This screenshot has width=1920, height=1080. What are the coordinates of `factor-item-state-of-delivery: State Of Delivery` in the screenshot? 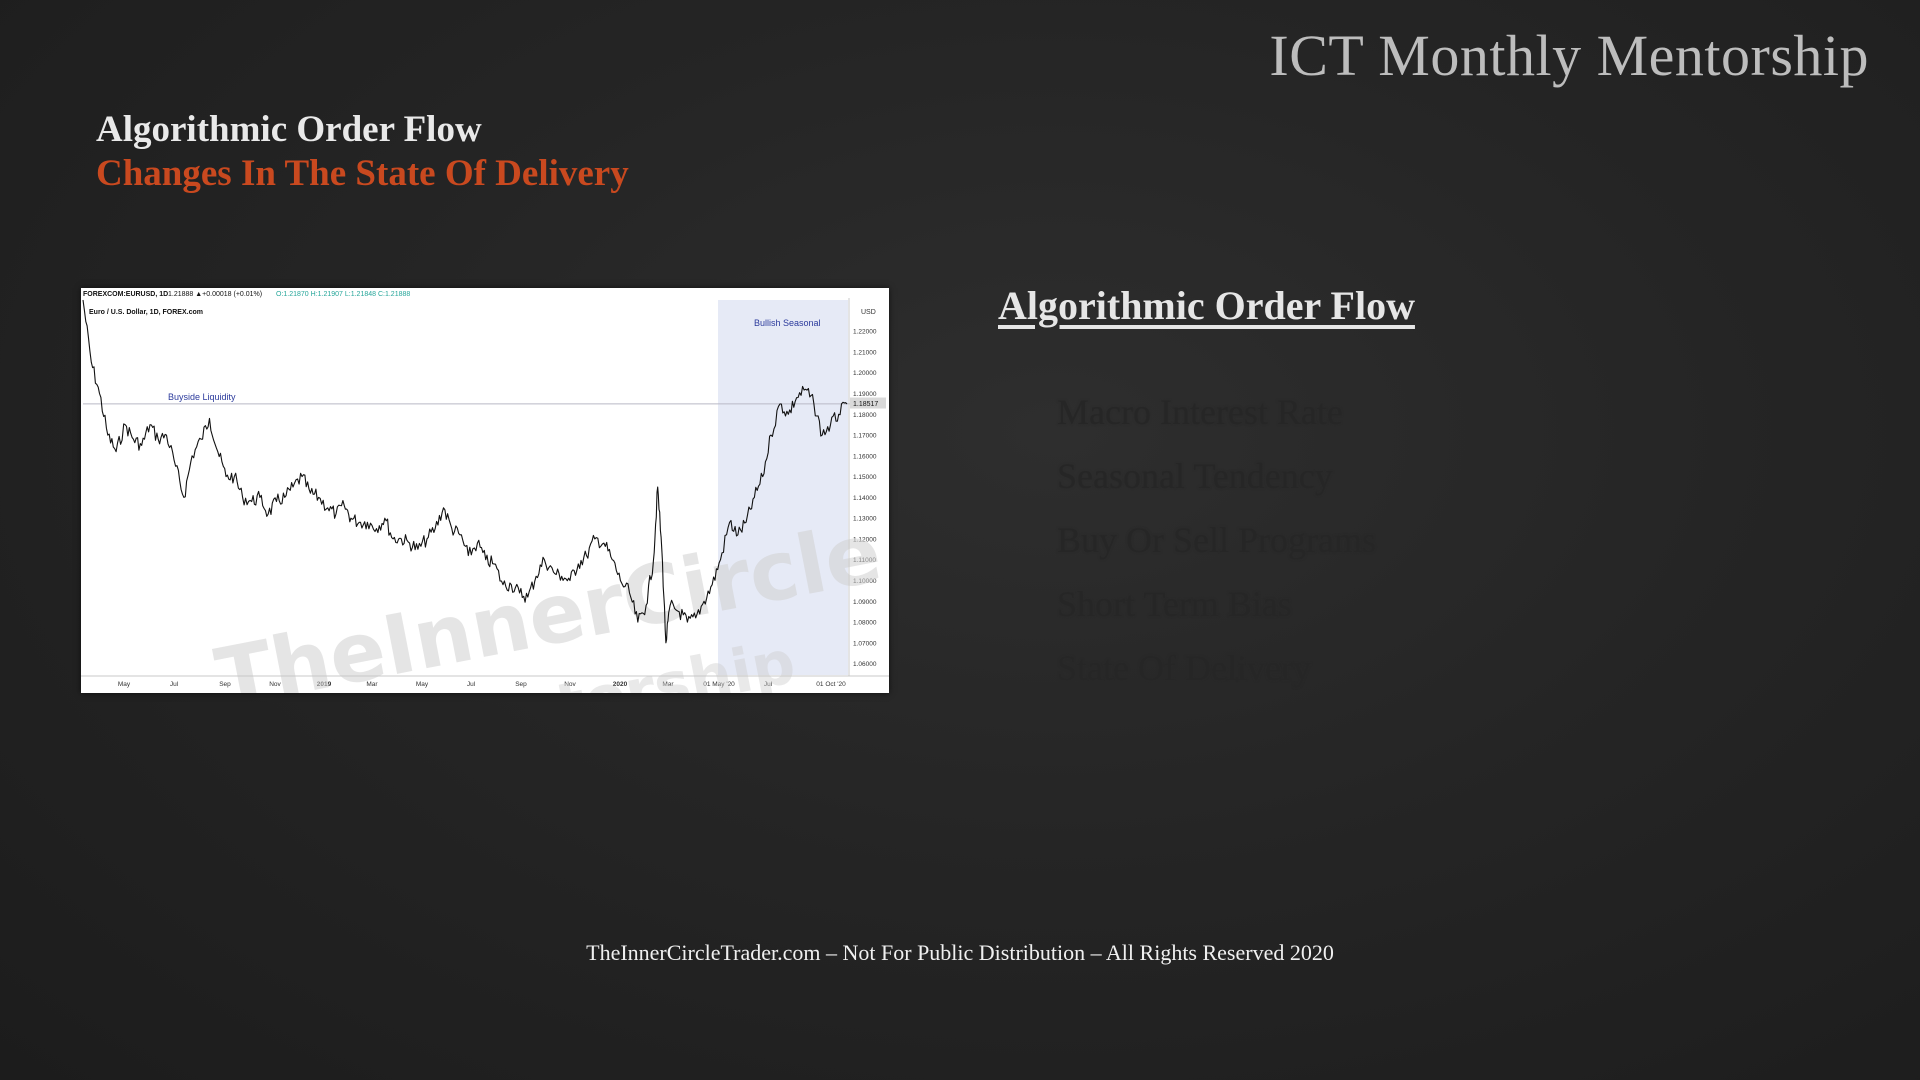 It's located at (1184, 668).